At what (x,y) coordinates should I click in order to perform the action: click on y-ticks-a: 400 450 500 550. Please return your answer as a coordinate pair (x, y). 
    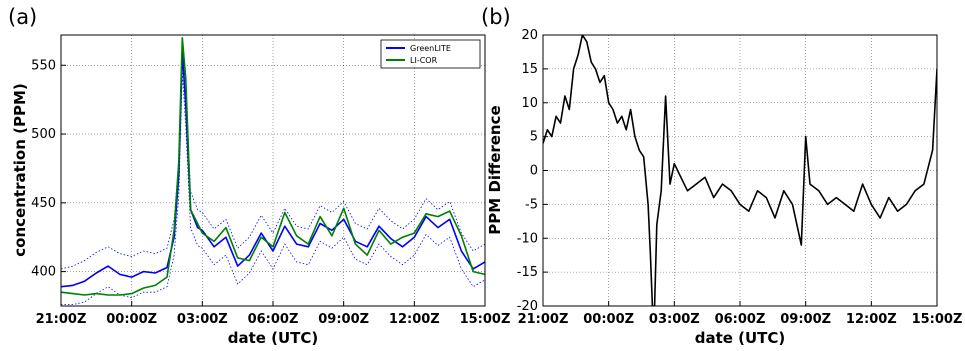
    Looking at the image, I should click on (48, 169).